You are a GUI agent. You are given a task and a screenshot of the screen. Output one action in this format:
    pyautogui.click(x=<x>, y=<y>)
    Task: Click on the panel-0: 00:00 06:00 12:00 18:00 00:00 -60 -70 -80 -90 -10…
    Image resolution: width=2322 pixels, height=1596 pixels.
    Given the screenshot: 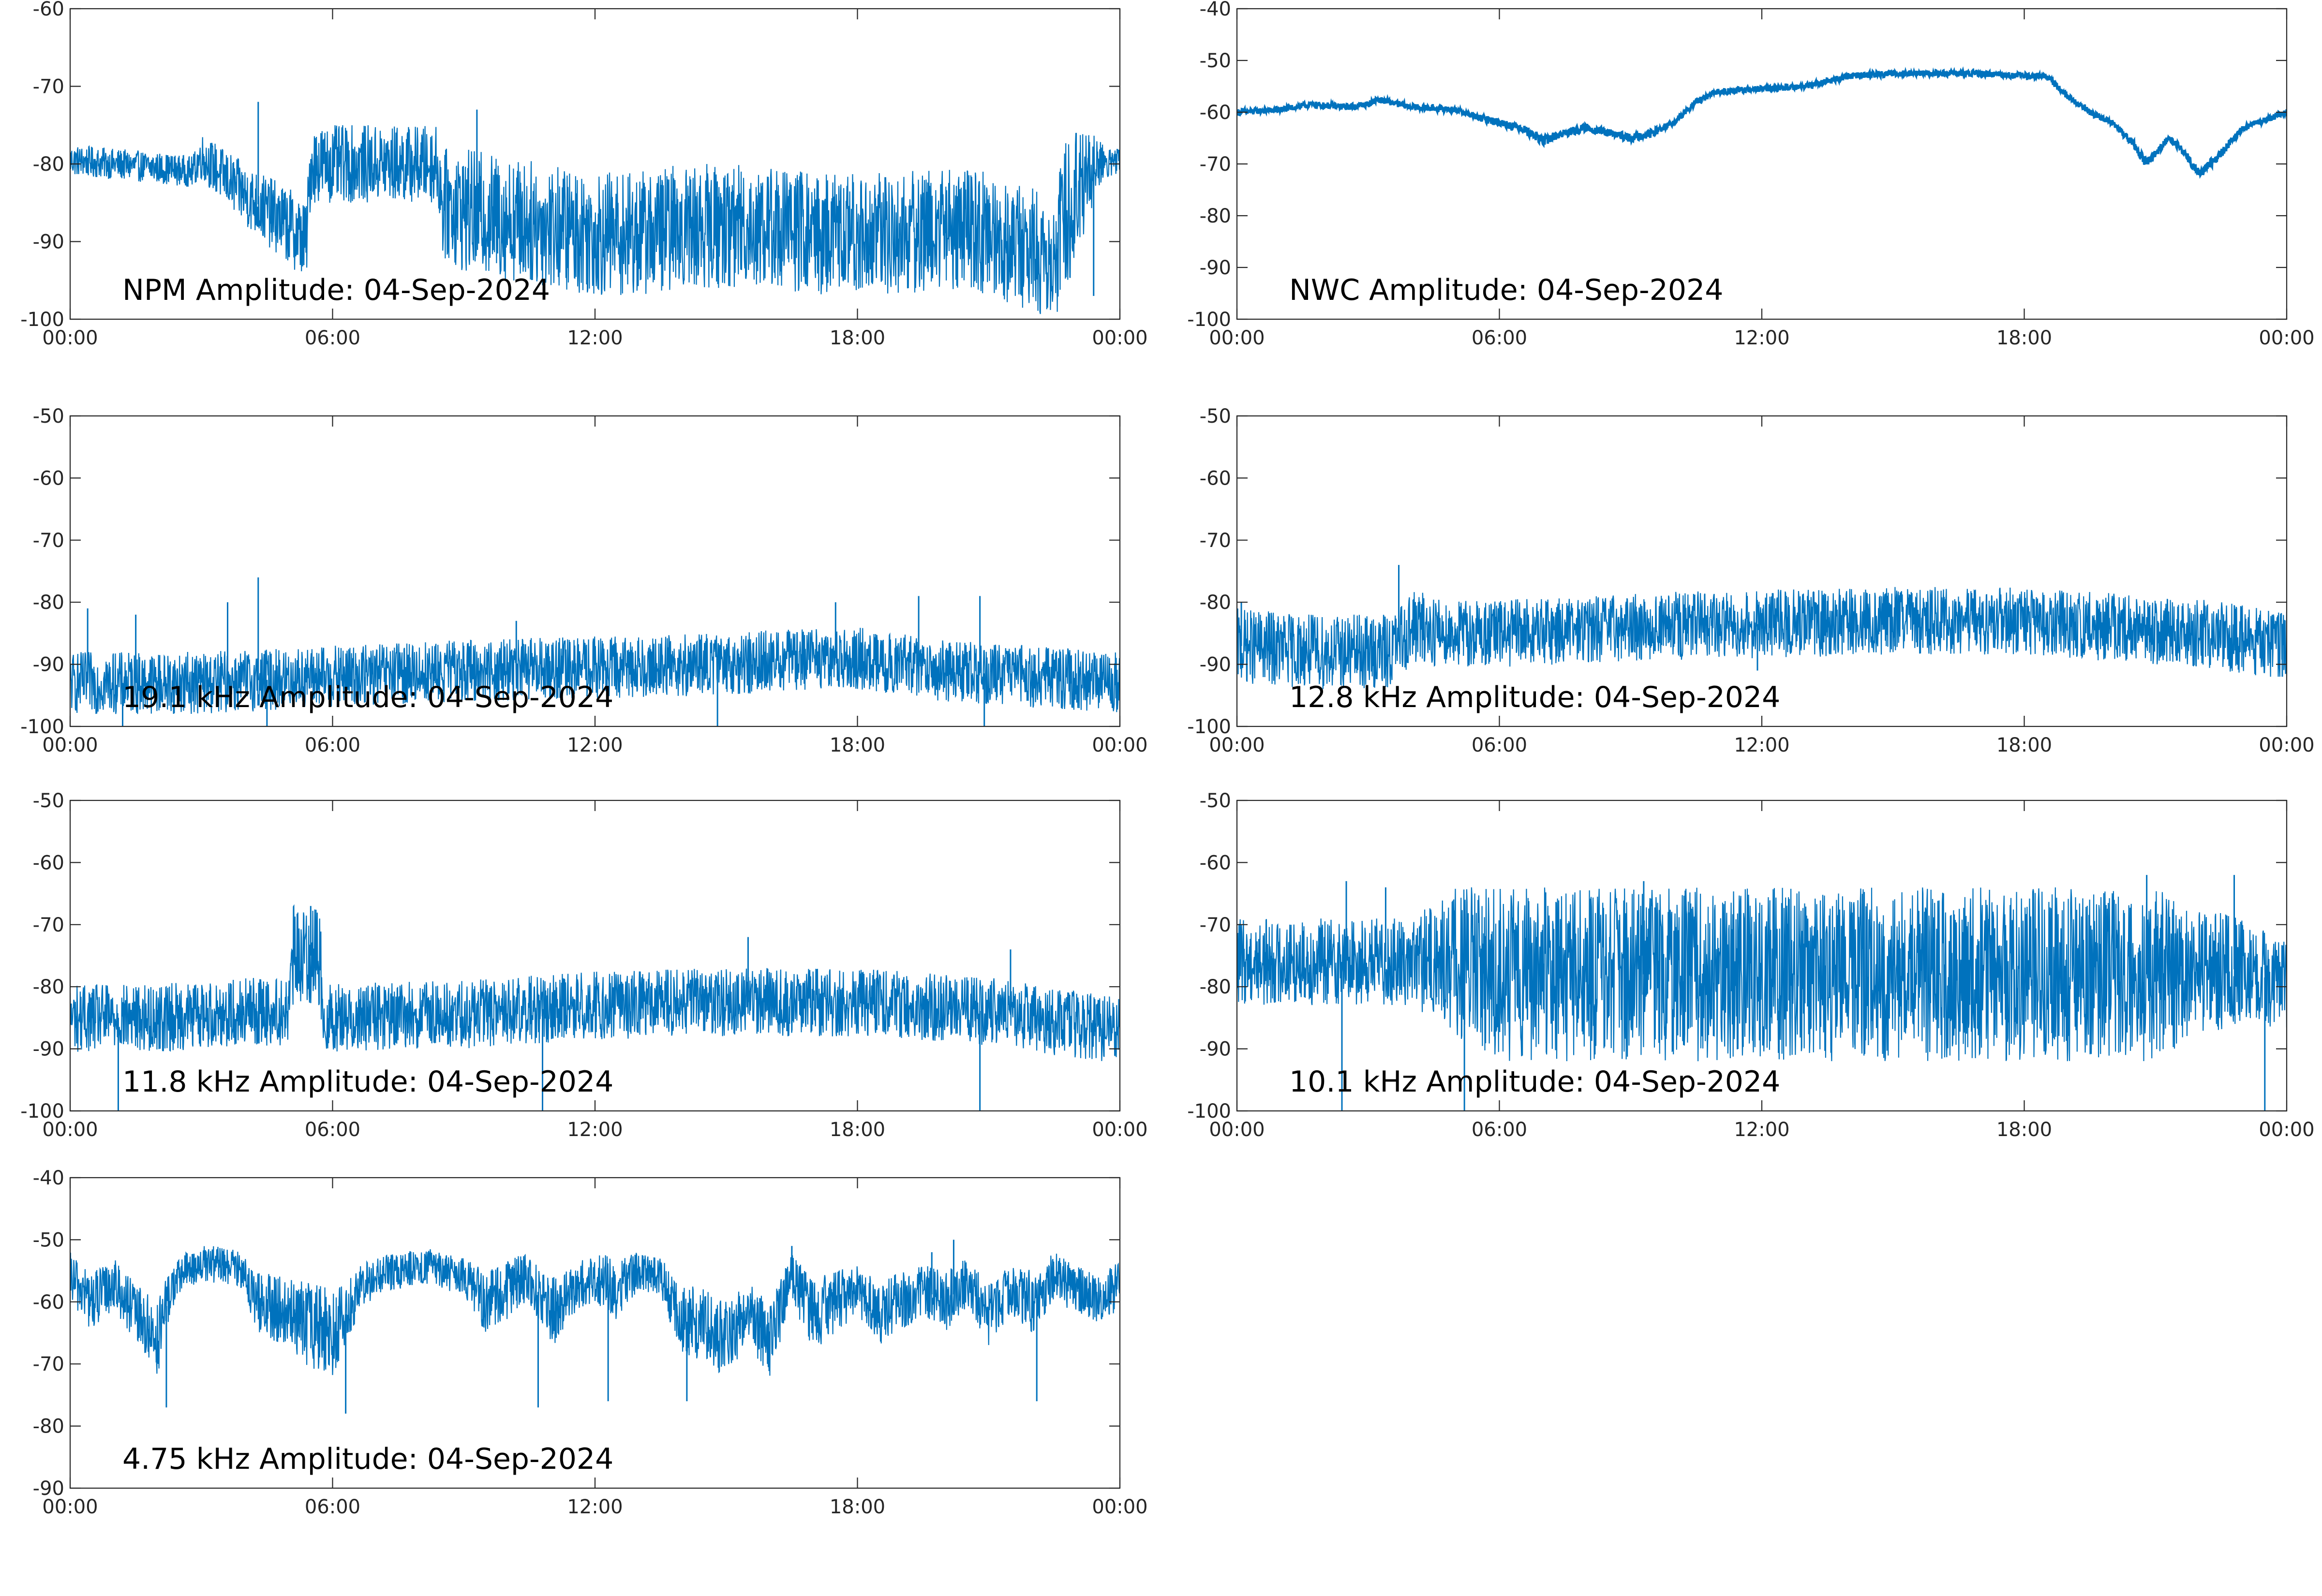 What is the action you would take?
    pyautogui.click(x=583, y=174)
    